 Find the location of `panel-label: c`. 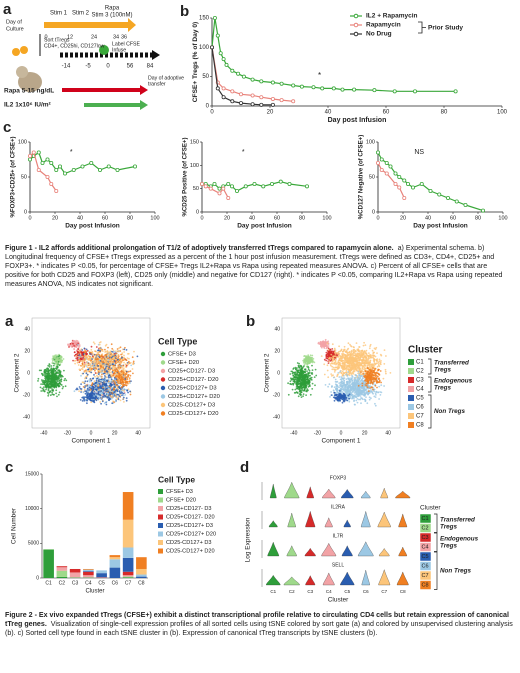

panel-label: c is located at coordinates (7, 127).